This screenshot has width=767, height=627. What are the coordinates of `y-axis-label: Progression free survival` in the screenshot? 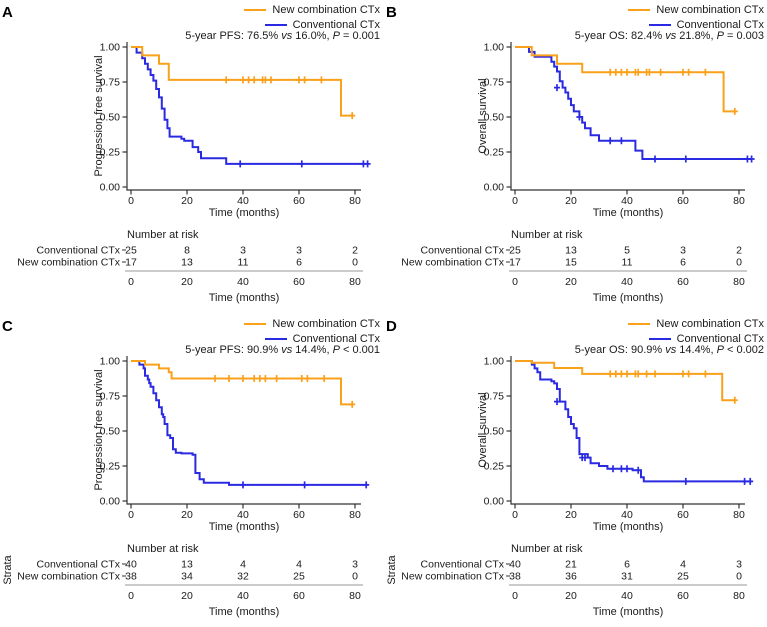 It's located at (99, 115).